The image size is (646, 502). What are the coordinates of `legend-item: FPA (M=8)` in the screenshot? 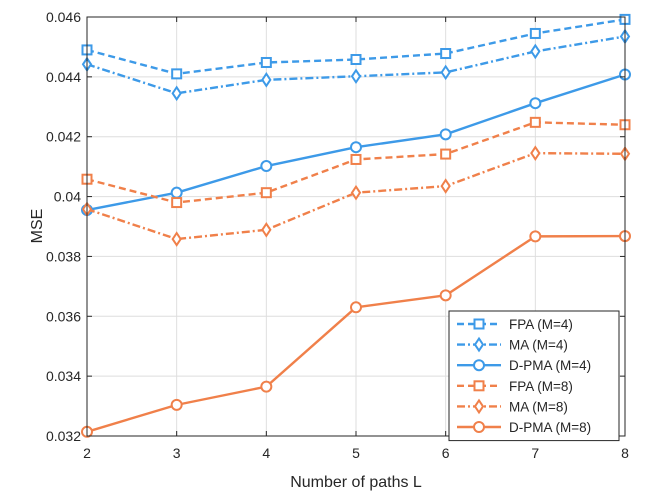 It's located at (515, 386).